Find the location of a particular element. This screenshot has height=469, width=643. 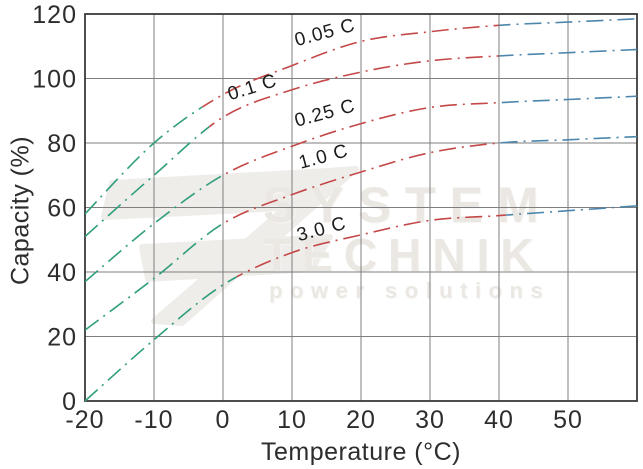

capacity-curve-1.0C-mid is located at coordinates (361, 183).